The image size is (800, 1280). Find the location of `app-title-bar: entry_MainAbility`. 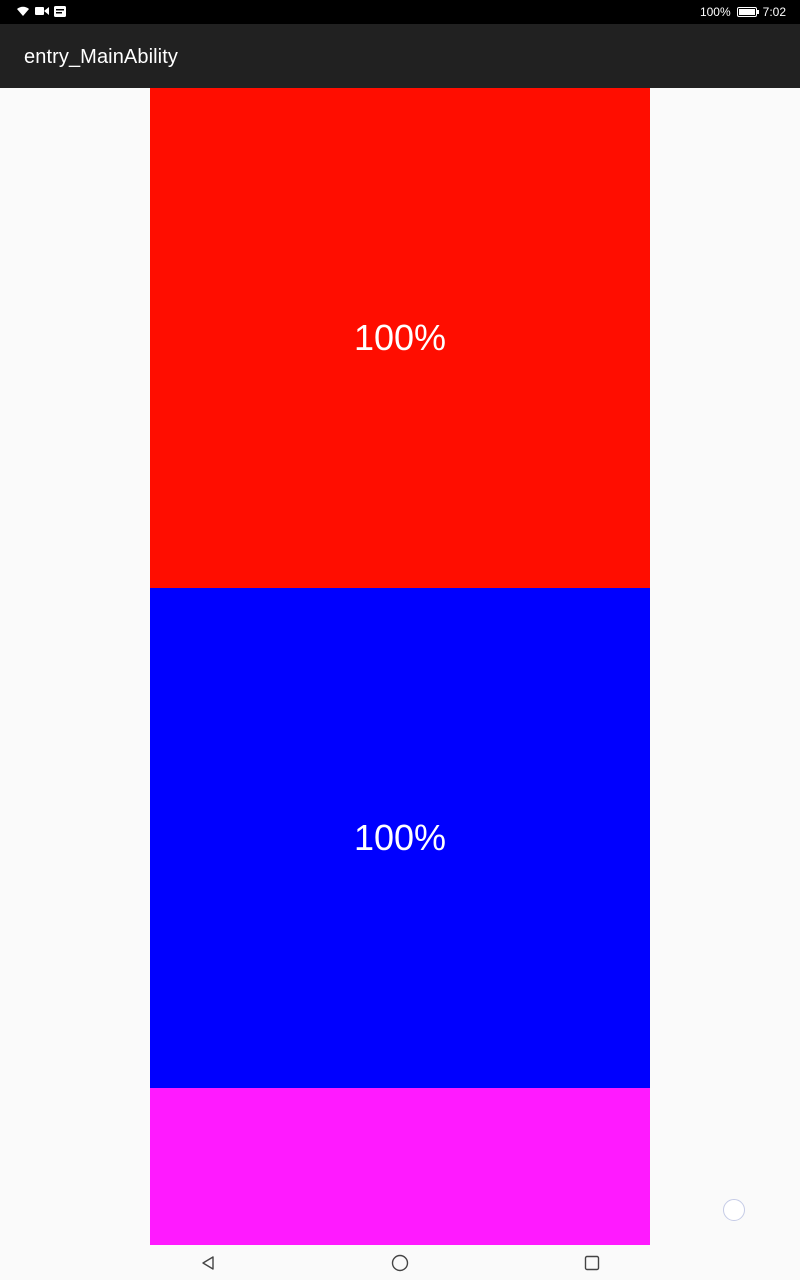

app-title-bar: entry_MainAbility is located at coordinates (400, 56).